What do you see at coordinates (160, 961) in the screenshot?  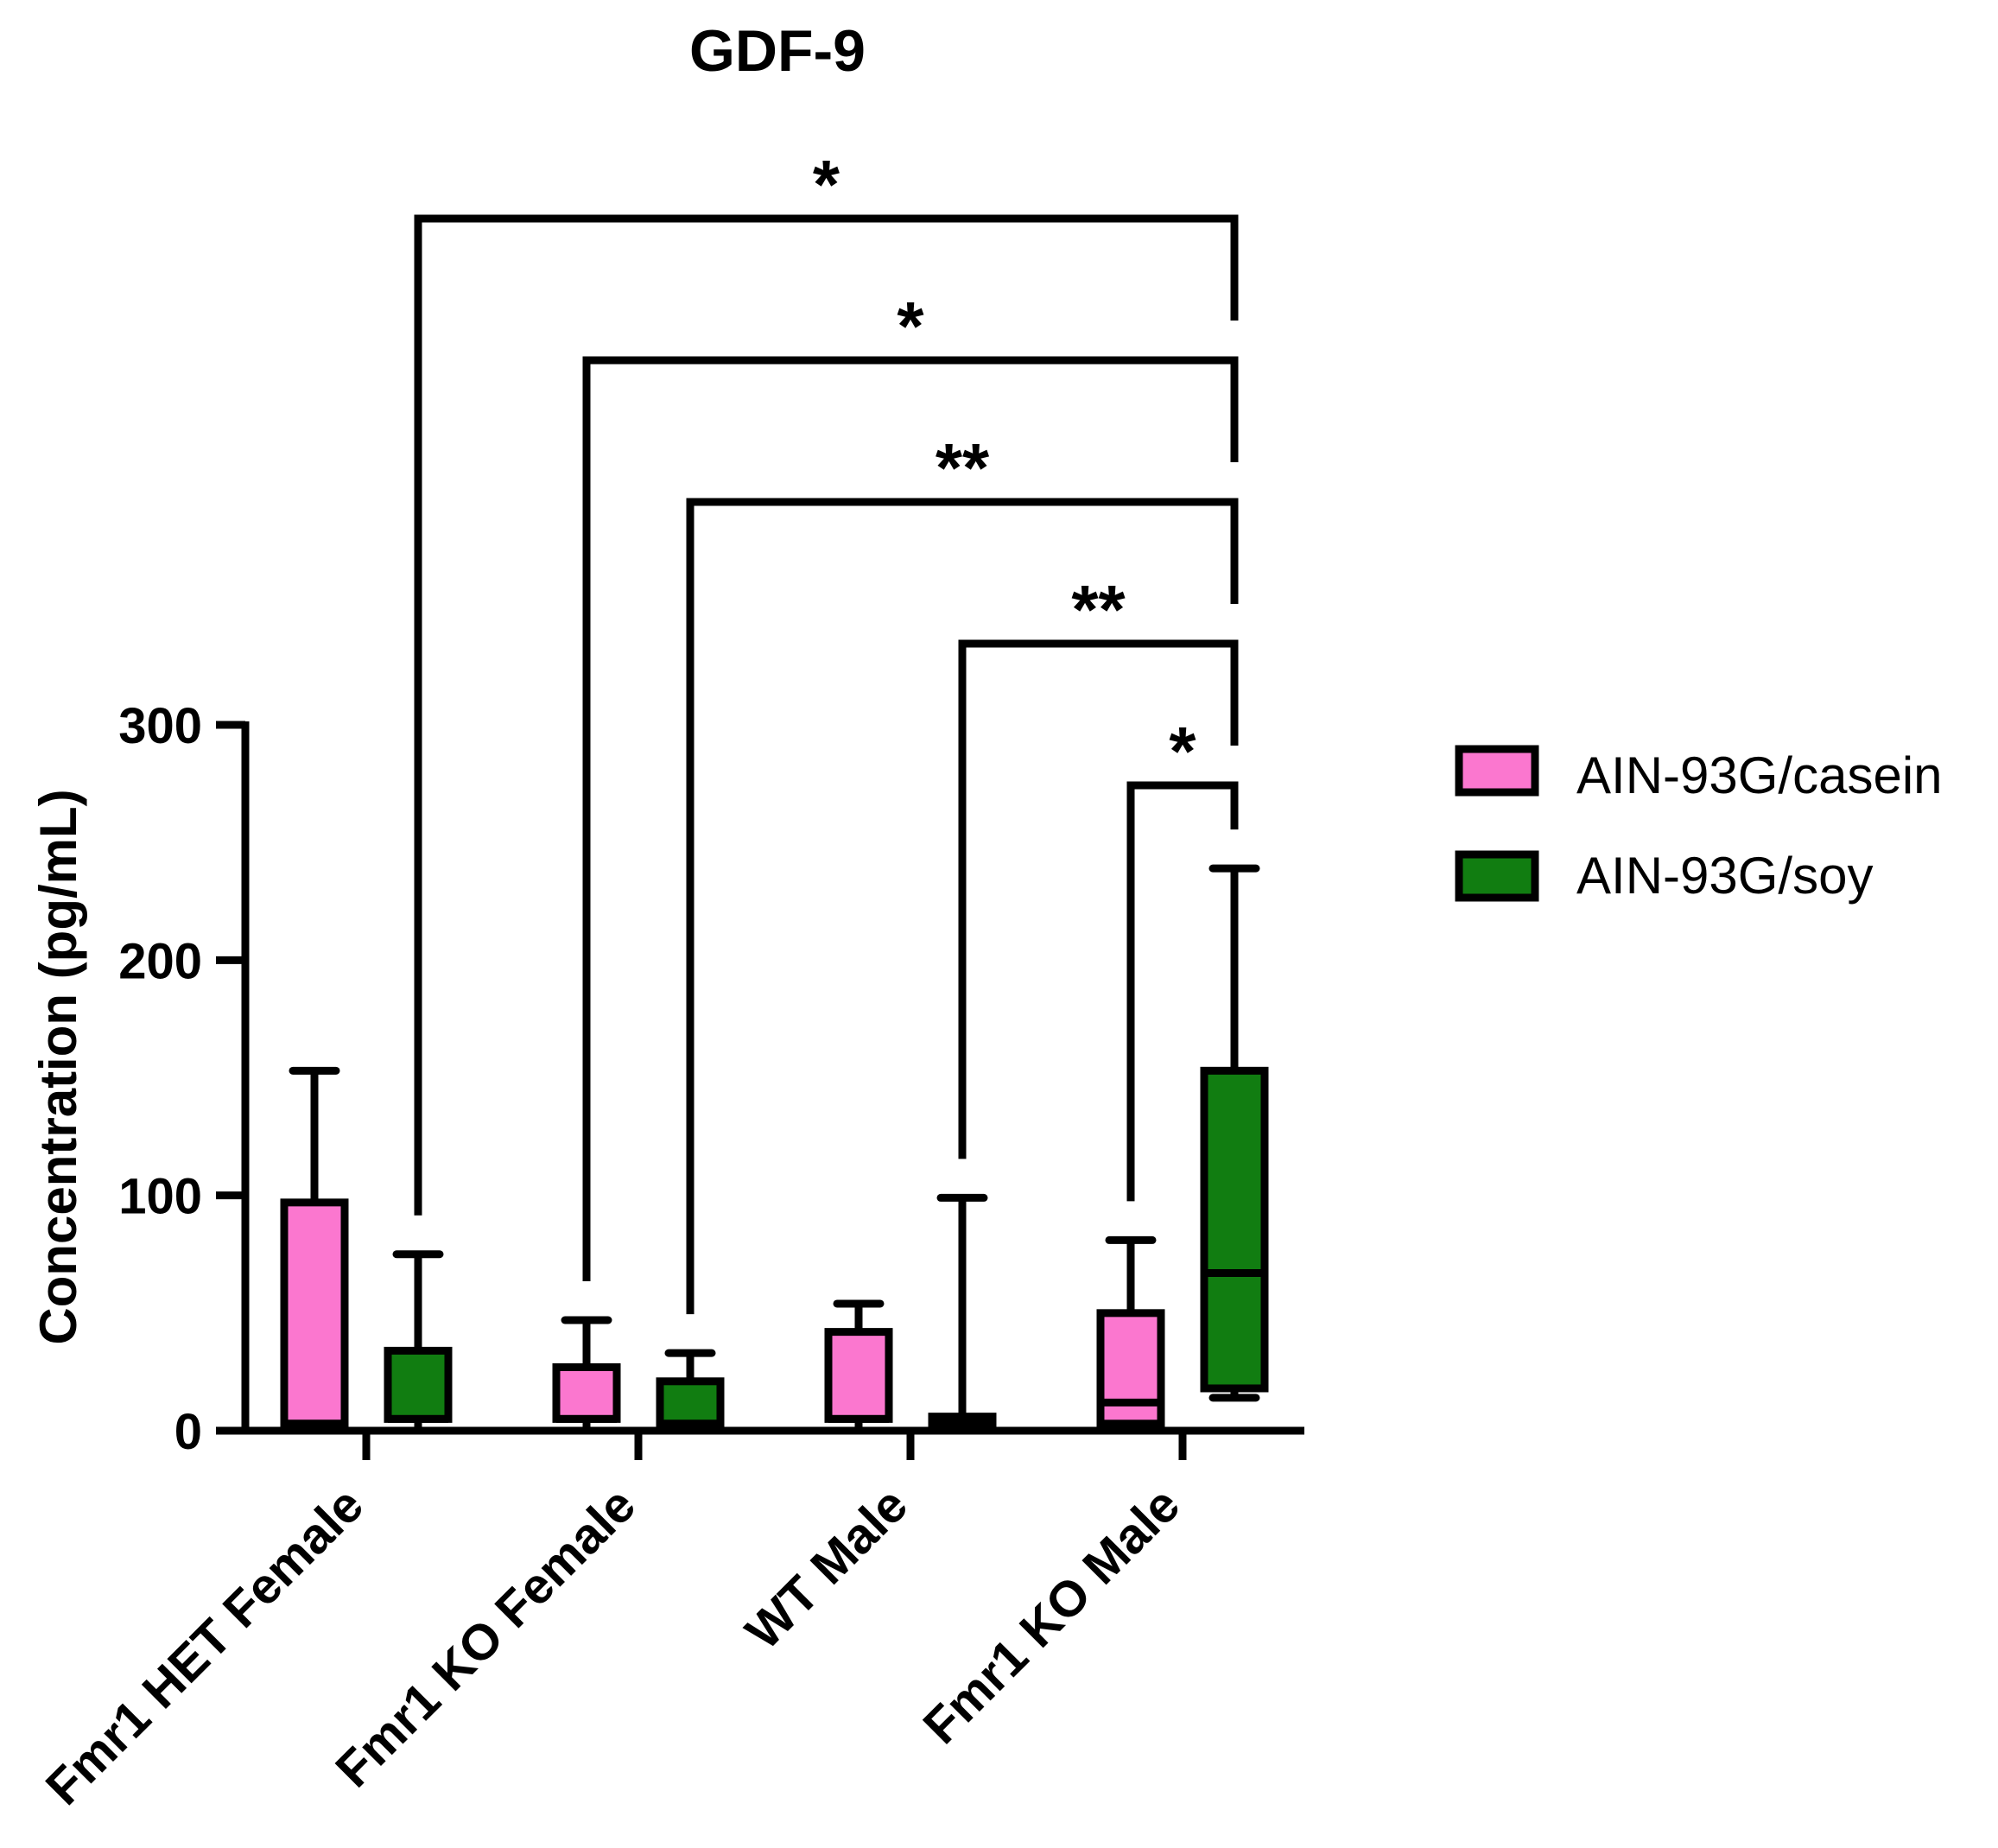 I see `y-tick-label: 200` at bounding box center [160, 961].